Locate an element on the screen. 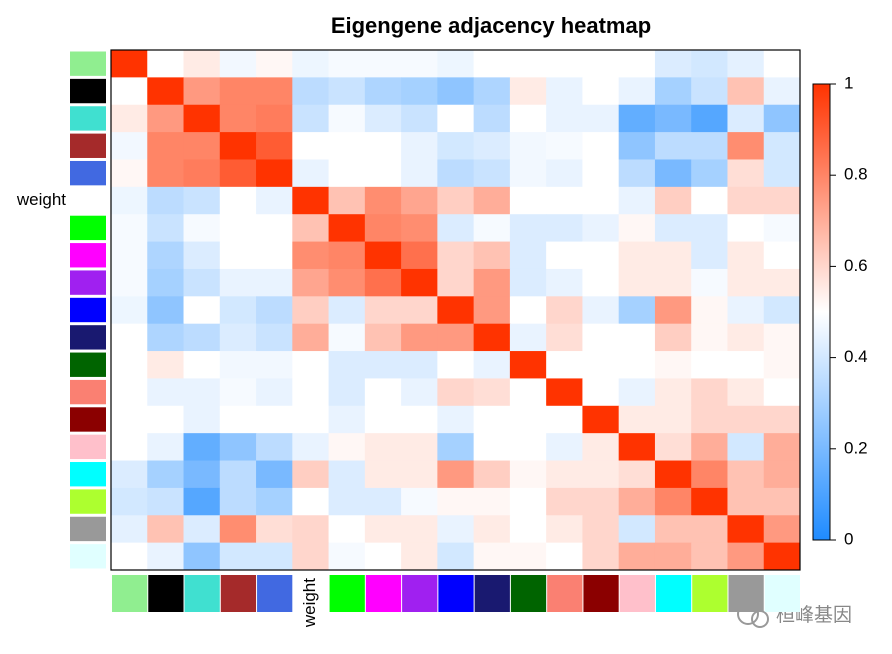 The width and height of the screenshot is (892, 654). colorbar-tick-label: 0.4 is located at coordinates (856, 356).